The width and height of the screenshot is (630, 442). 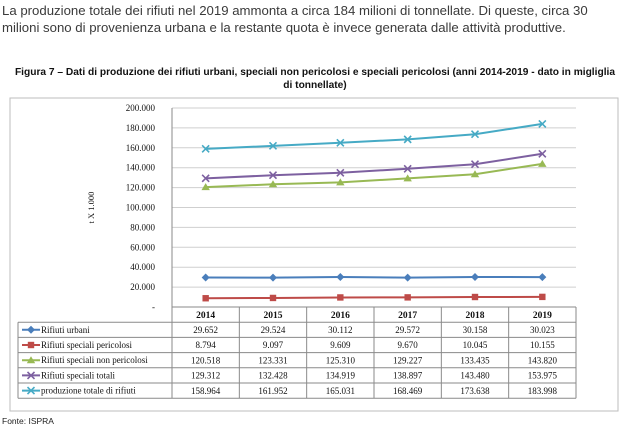 What do you see at coordinates (88, 391) in the screenshot?
I see `legend-label: produzione totale di rifiuti` at bounding box center [88, 391].